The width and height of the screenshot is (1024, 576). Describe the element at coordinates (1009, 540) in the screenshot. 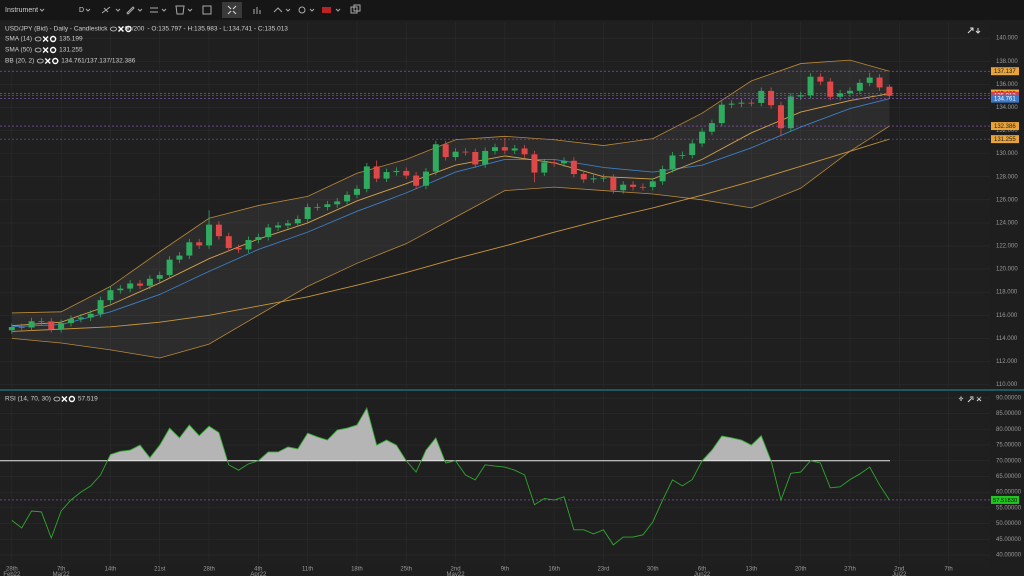

I see `y-tick-label: 45.00000` at that location.